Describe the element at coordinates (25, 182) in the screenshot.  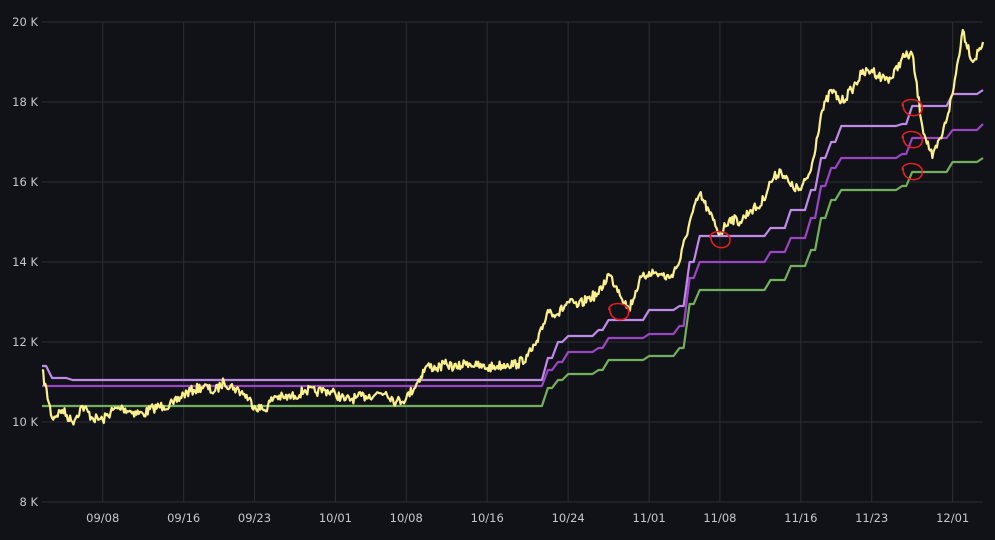
I see `y-tick-label: 16 K` at that location.